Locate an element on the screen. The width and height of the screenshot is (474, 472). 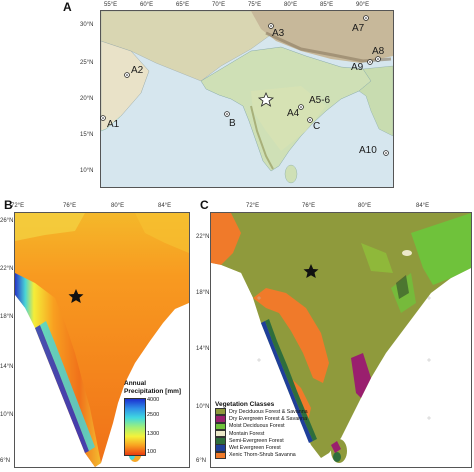
panel-b-letter: B is located at coordinates (8, 205).